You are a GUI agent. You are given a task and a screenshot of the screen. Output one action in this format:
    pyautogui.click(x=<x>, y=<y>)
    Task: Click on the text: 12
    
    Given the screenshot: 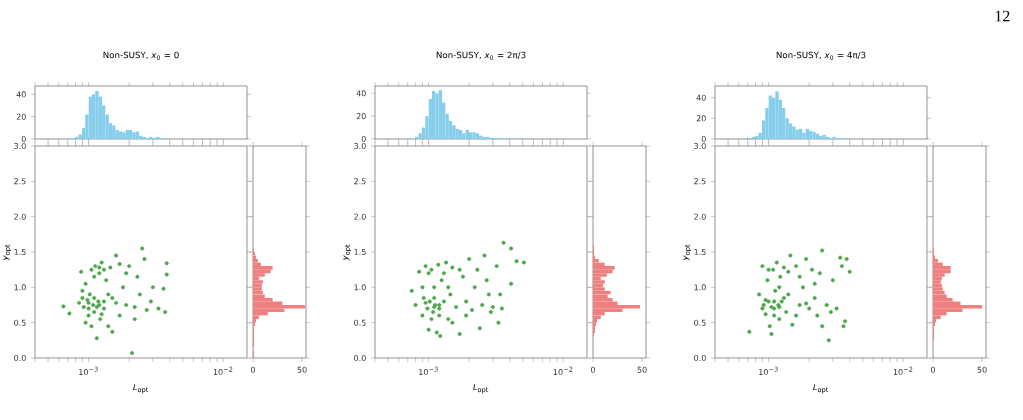 What is the action you would take?
    pyautogui.click(x=1002, y=16)
    